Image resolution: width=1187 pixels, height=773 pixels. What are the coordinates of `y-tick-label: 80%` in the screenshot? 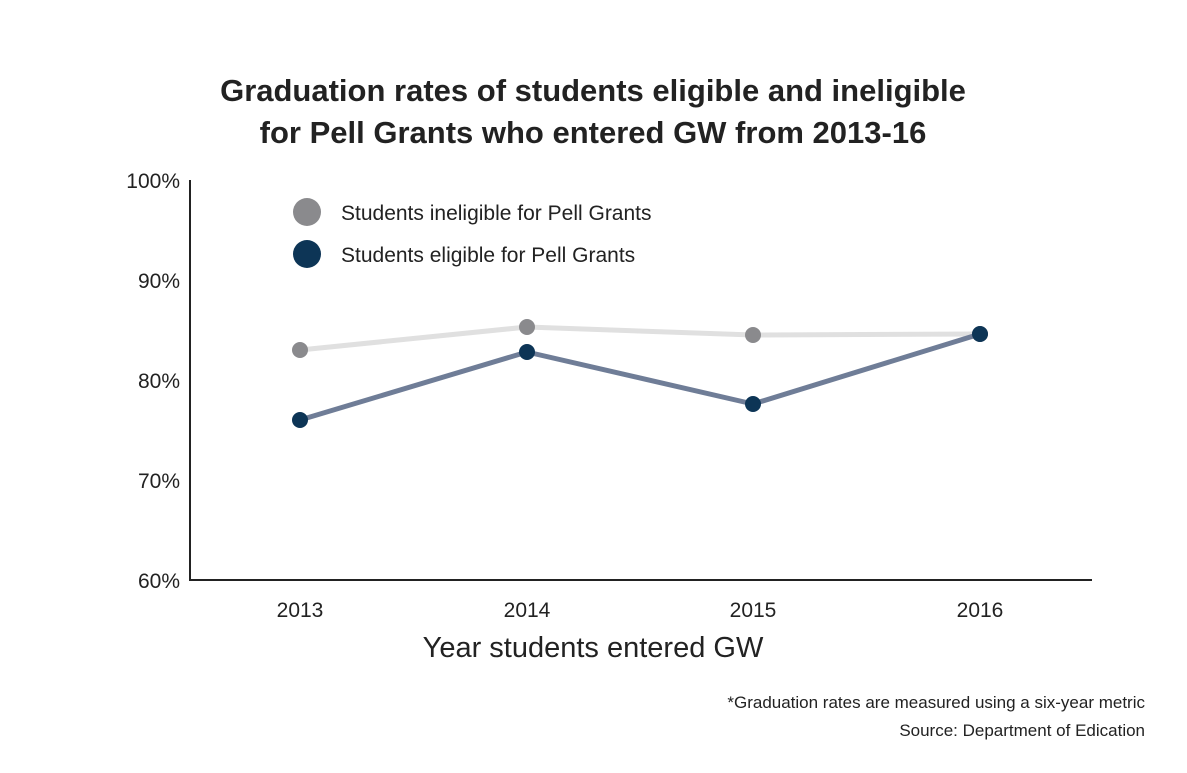 It's located at (159, 381).